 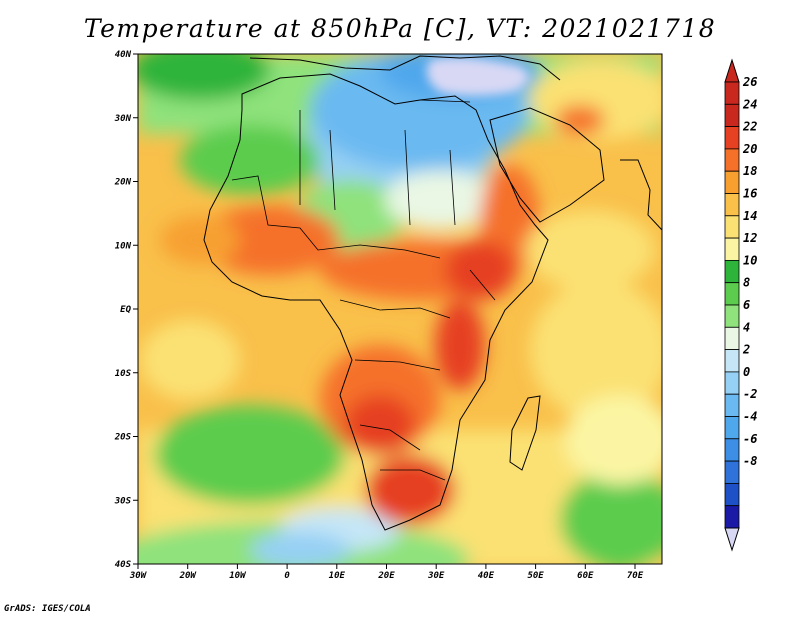 I want to click on colorbar-label: 20, so click(x=749, y=149).